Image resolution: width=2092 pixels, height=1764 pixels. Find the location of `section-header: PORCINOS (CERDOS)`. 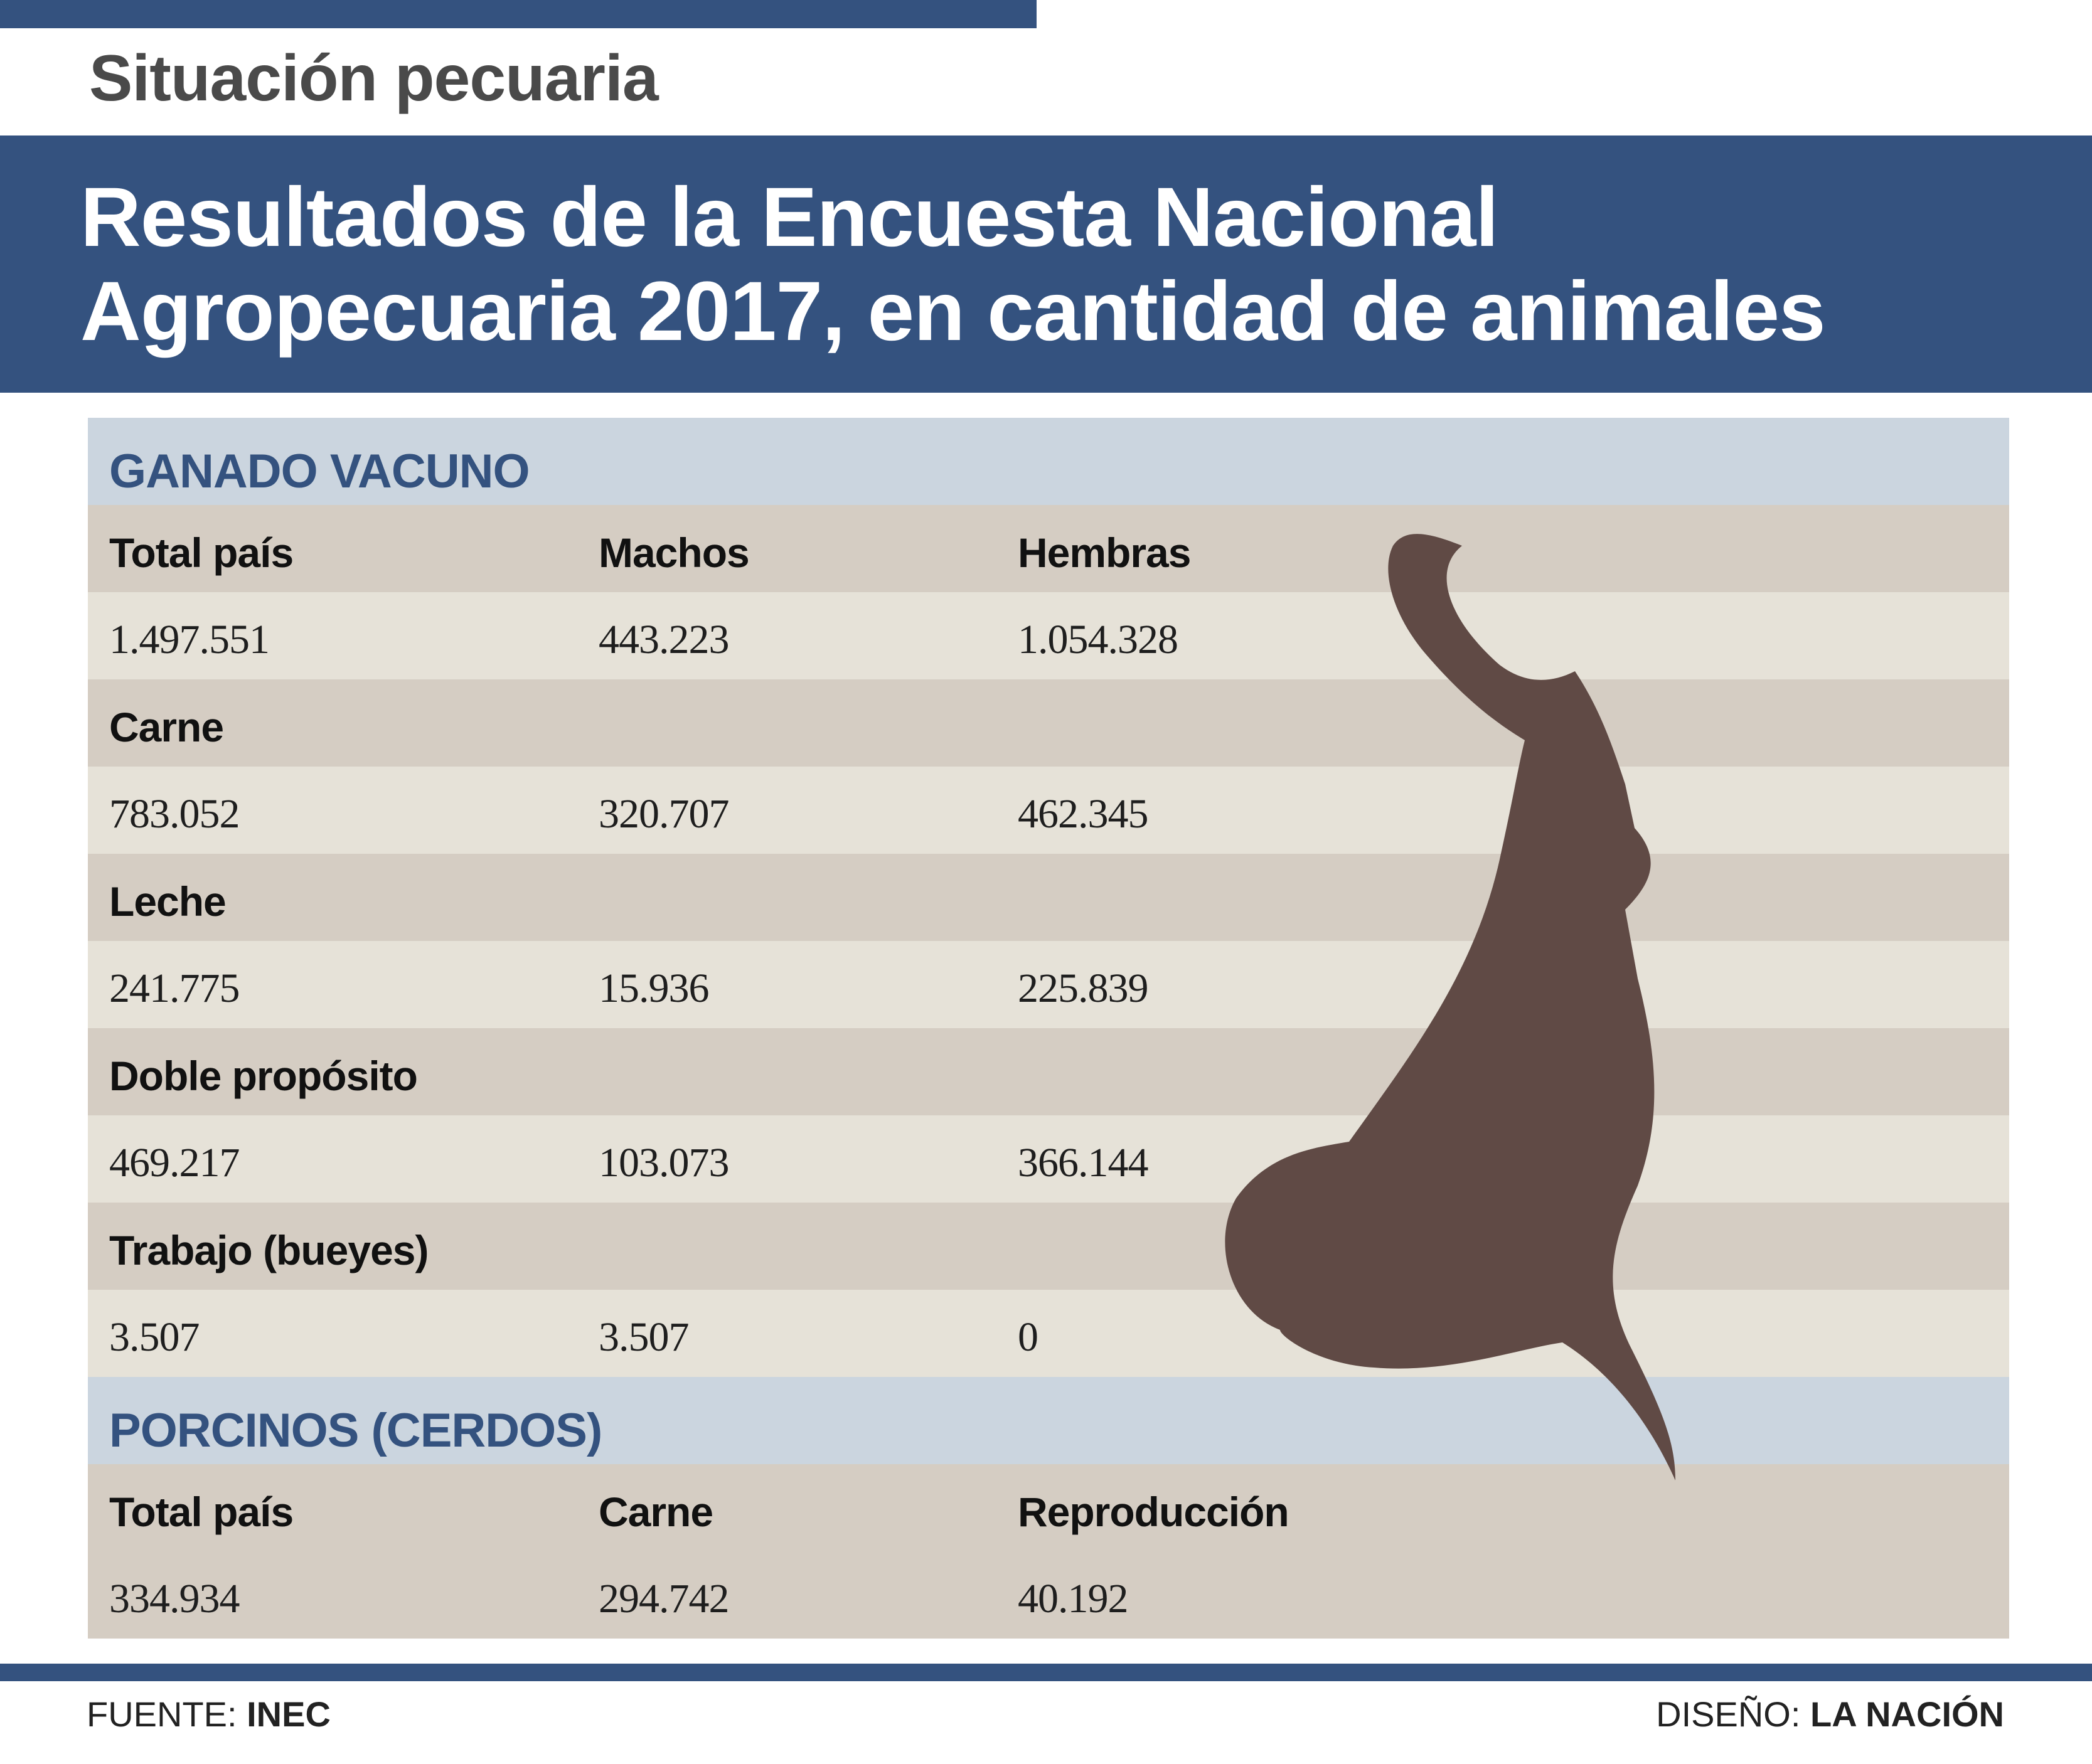

section-header: PORCINOS (CERDOS) is located at coordinates (1048, 1420).